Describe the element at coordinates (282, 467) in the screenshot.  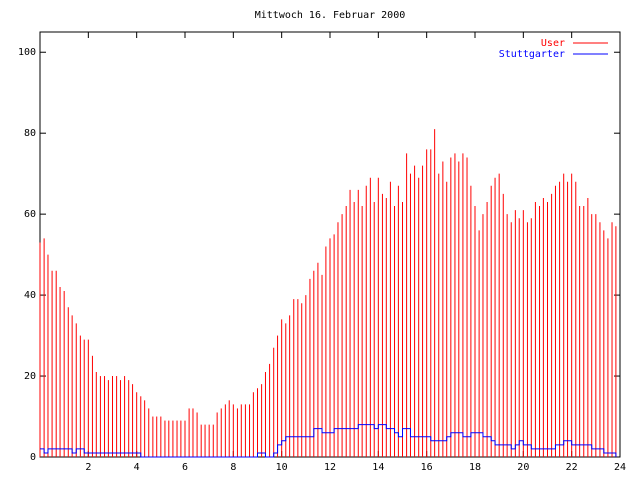
I see `x-tick-label: 10` at that location.